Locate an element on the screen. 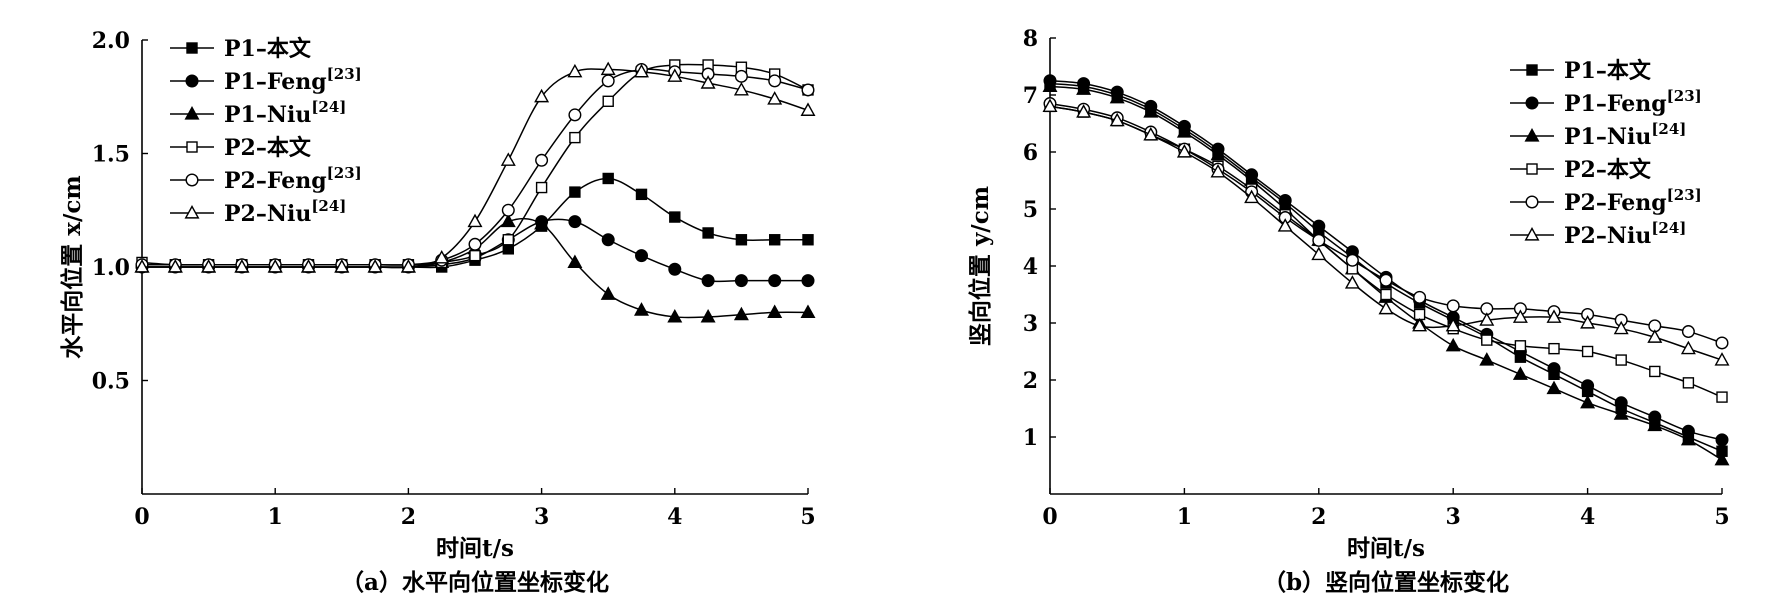 This screenshot has height=616, width=1768. legend-label: P2–Niu[24] is located at coordinates (285, 212).